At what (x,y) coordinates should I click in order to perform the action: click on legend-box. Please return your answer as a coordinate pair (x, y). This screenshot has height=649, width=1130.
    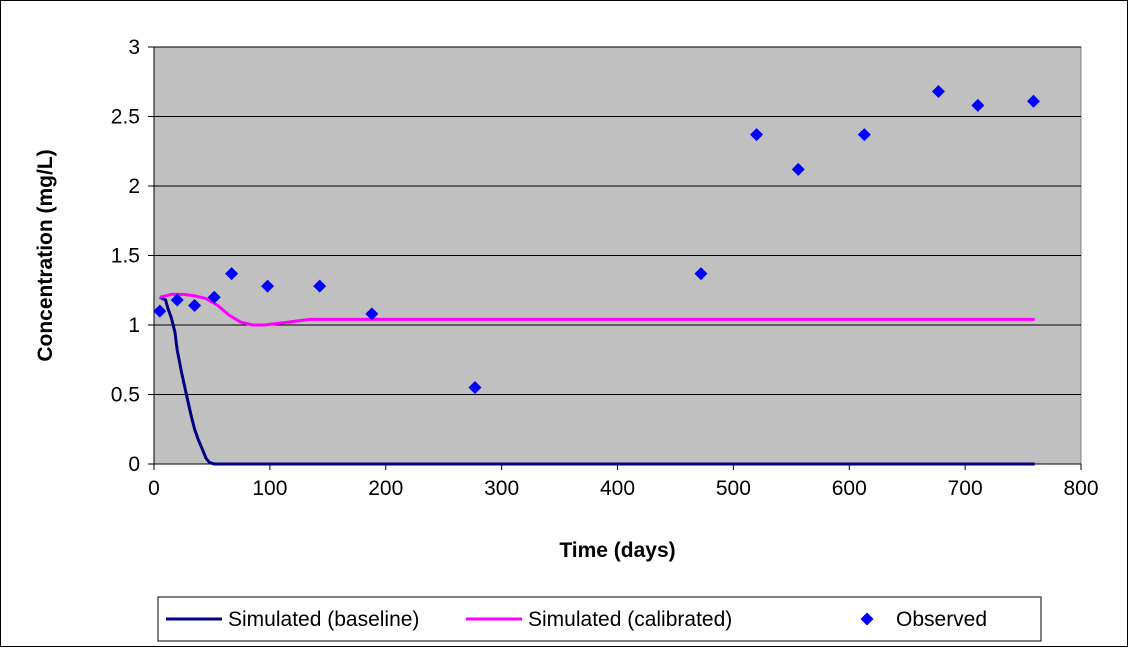
    Looking at the image, I should click on (599, 619).